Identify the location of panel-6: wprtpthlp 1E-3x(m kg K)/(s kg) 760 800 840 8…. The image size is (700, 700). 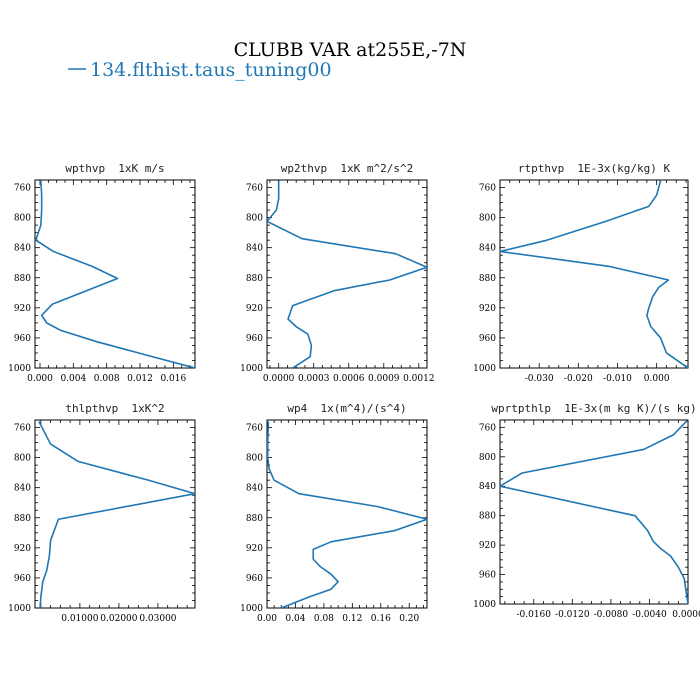
(586, 511).